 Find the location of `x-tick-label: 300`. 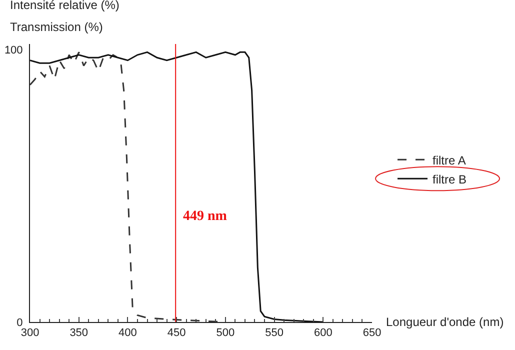

x-tick-label: 300 is located at coordinates (30, 333).